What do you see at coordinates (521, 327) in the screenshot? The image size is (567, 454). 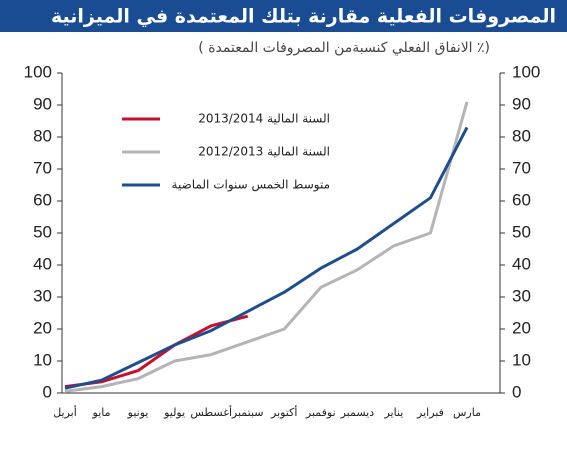 I see `y2-tick-label: 20` at bounding box center [521, 327].